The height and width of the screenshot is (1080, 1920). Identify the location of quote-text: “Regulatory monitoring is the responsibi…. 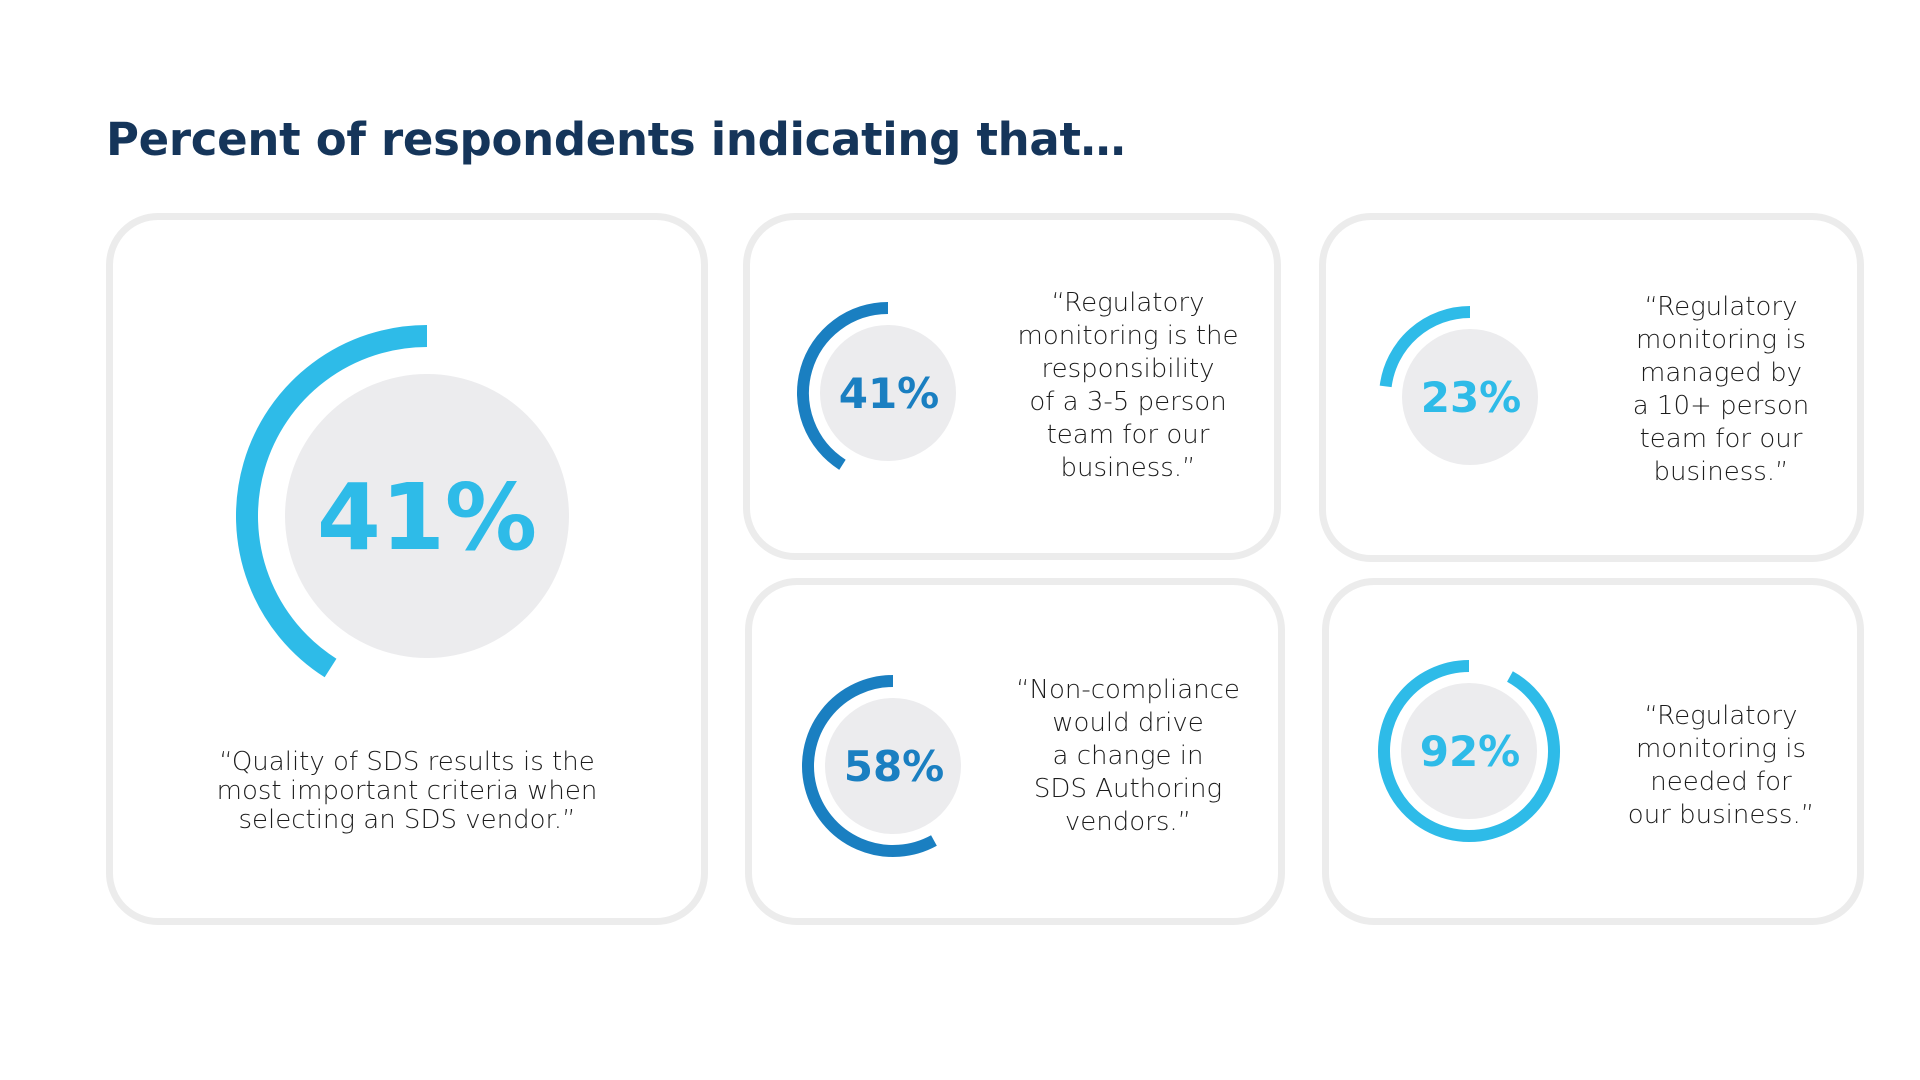
(1128, 385).